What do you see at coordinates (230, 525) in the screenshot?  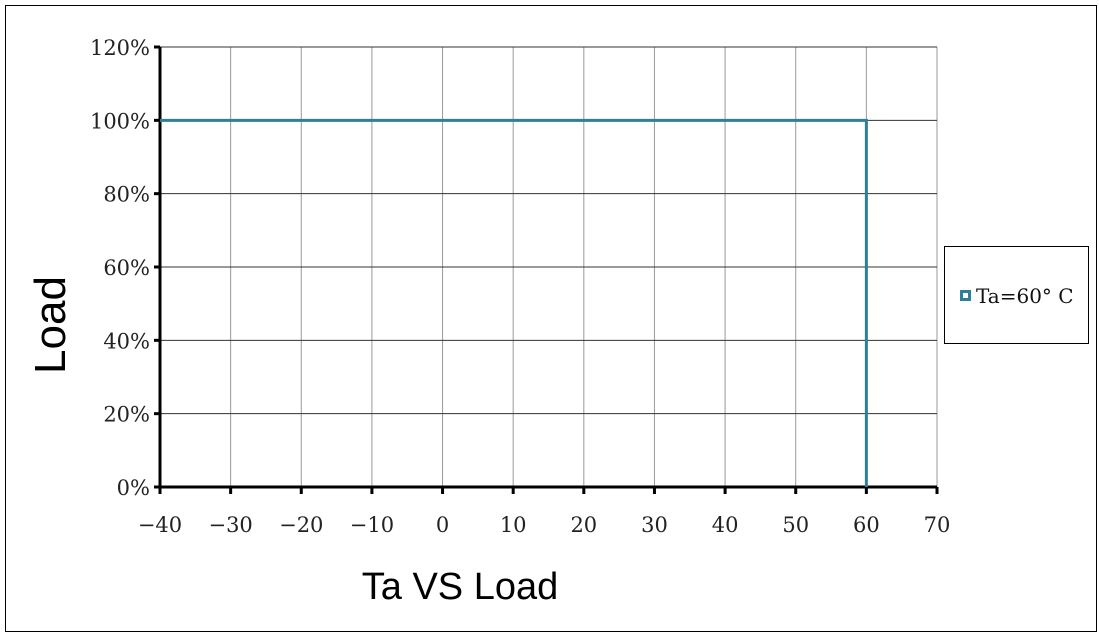 I see `x-tick-label: −30` at bounding box center [230, 525].